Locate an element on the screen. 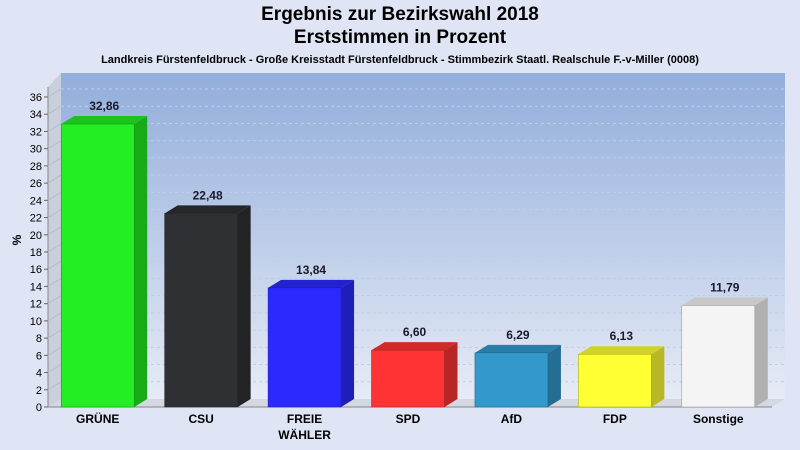  x-tick-label: FREIE is located at coordinates (304, 419).